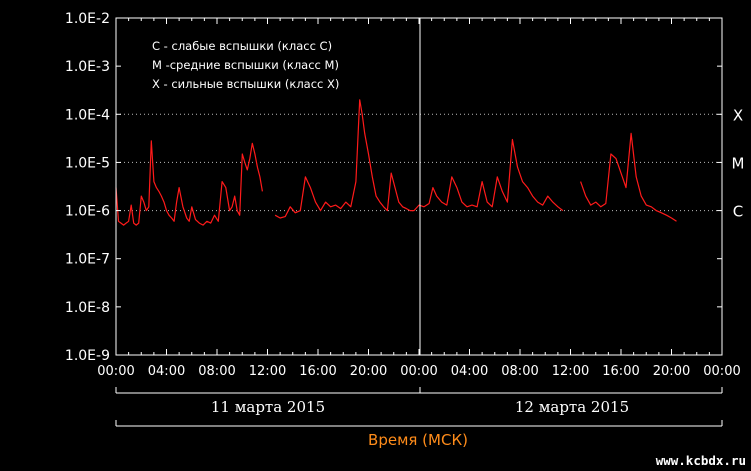 The image size is (751, 471). Describe the element at coordinates (245, 84) in the screenshot. I see `legend-entry-x: X - сильные вспышки (класс X)` at that location.